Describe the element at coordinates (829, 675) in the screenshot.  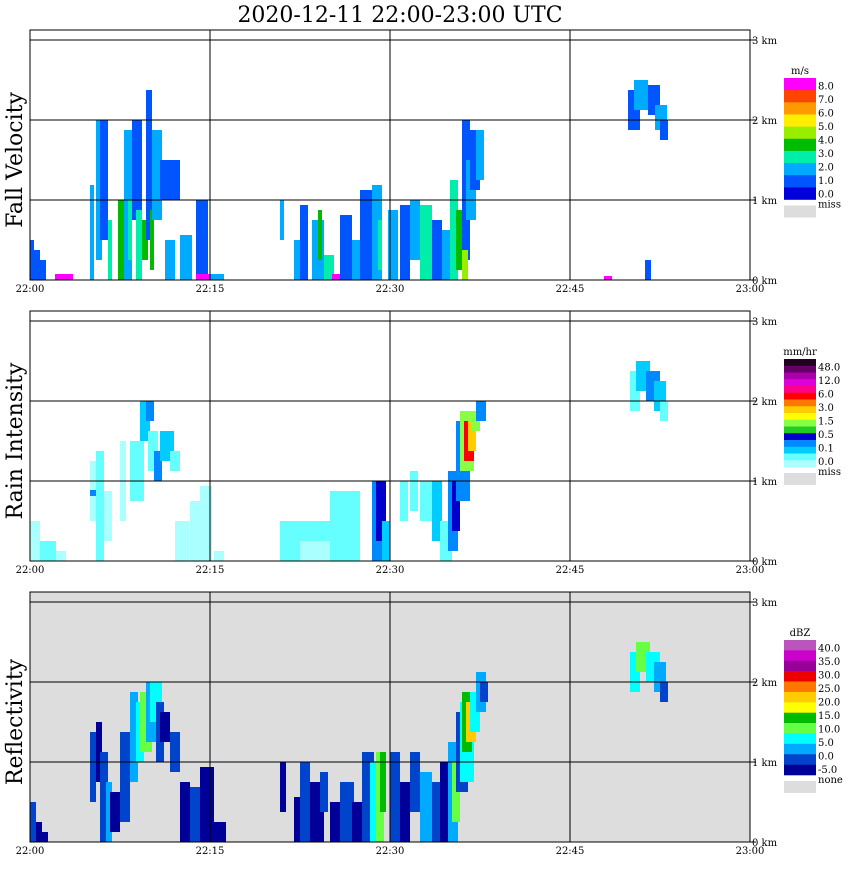
I see `colorbar-label: 30.0` at that location.